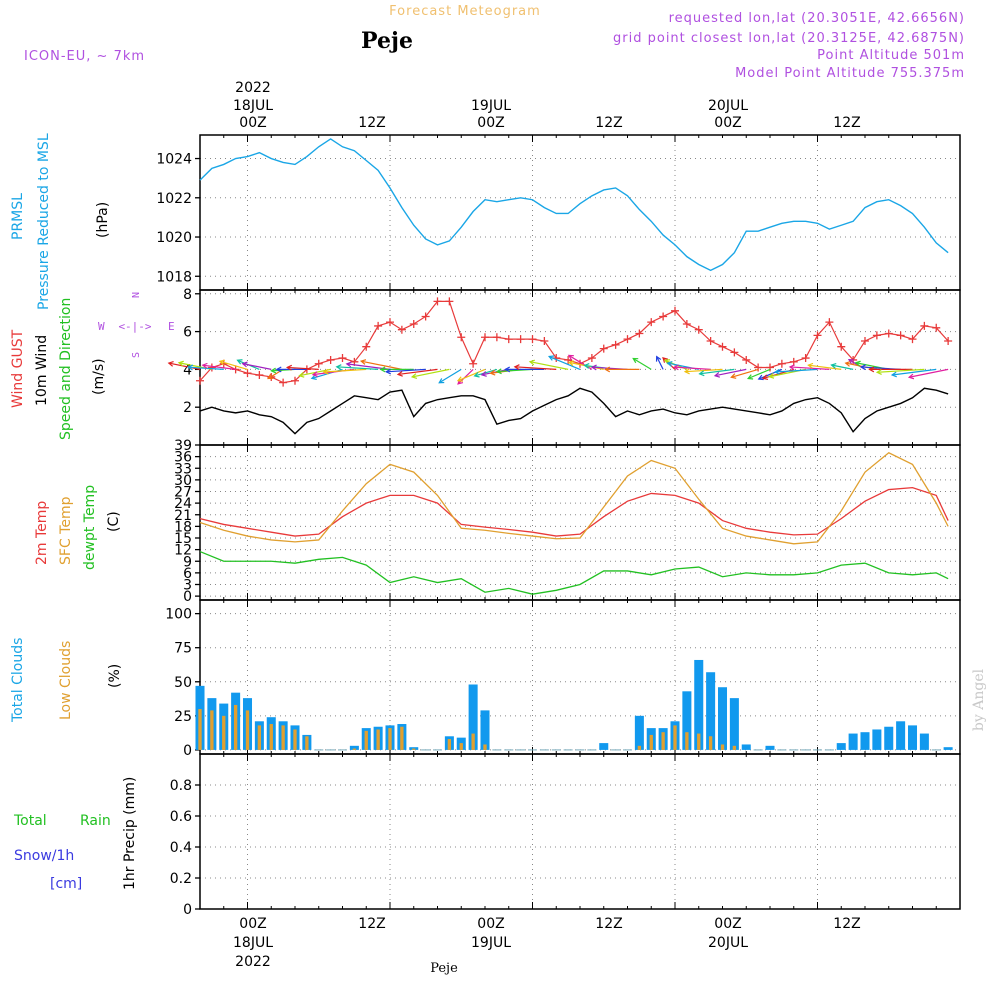  What do you see at coordinates (574, 411) in the screenshot?
I see `series-line-wind` at bounding box center [574, 411].